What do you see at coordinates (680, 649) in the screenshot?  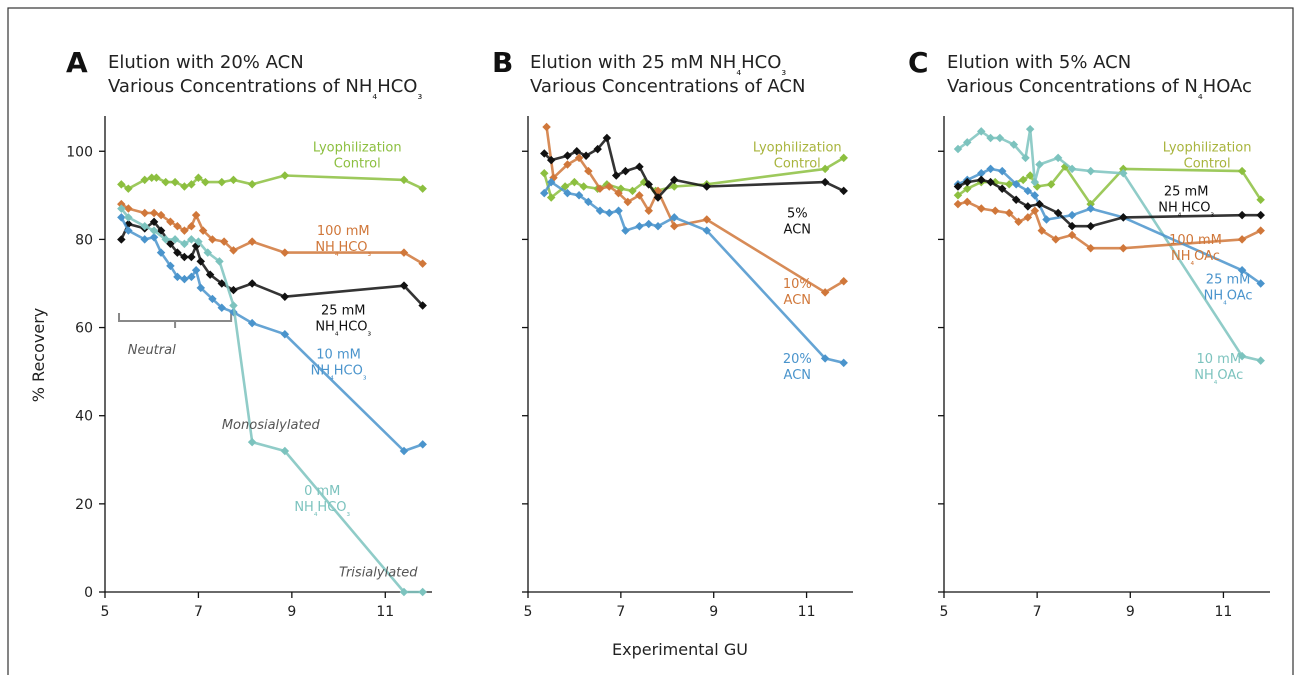 I see `x-axis-label: Experimental GU` at bounding box center [680, 649].